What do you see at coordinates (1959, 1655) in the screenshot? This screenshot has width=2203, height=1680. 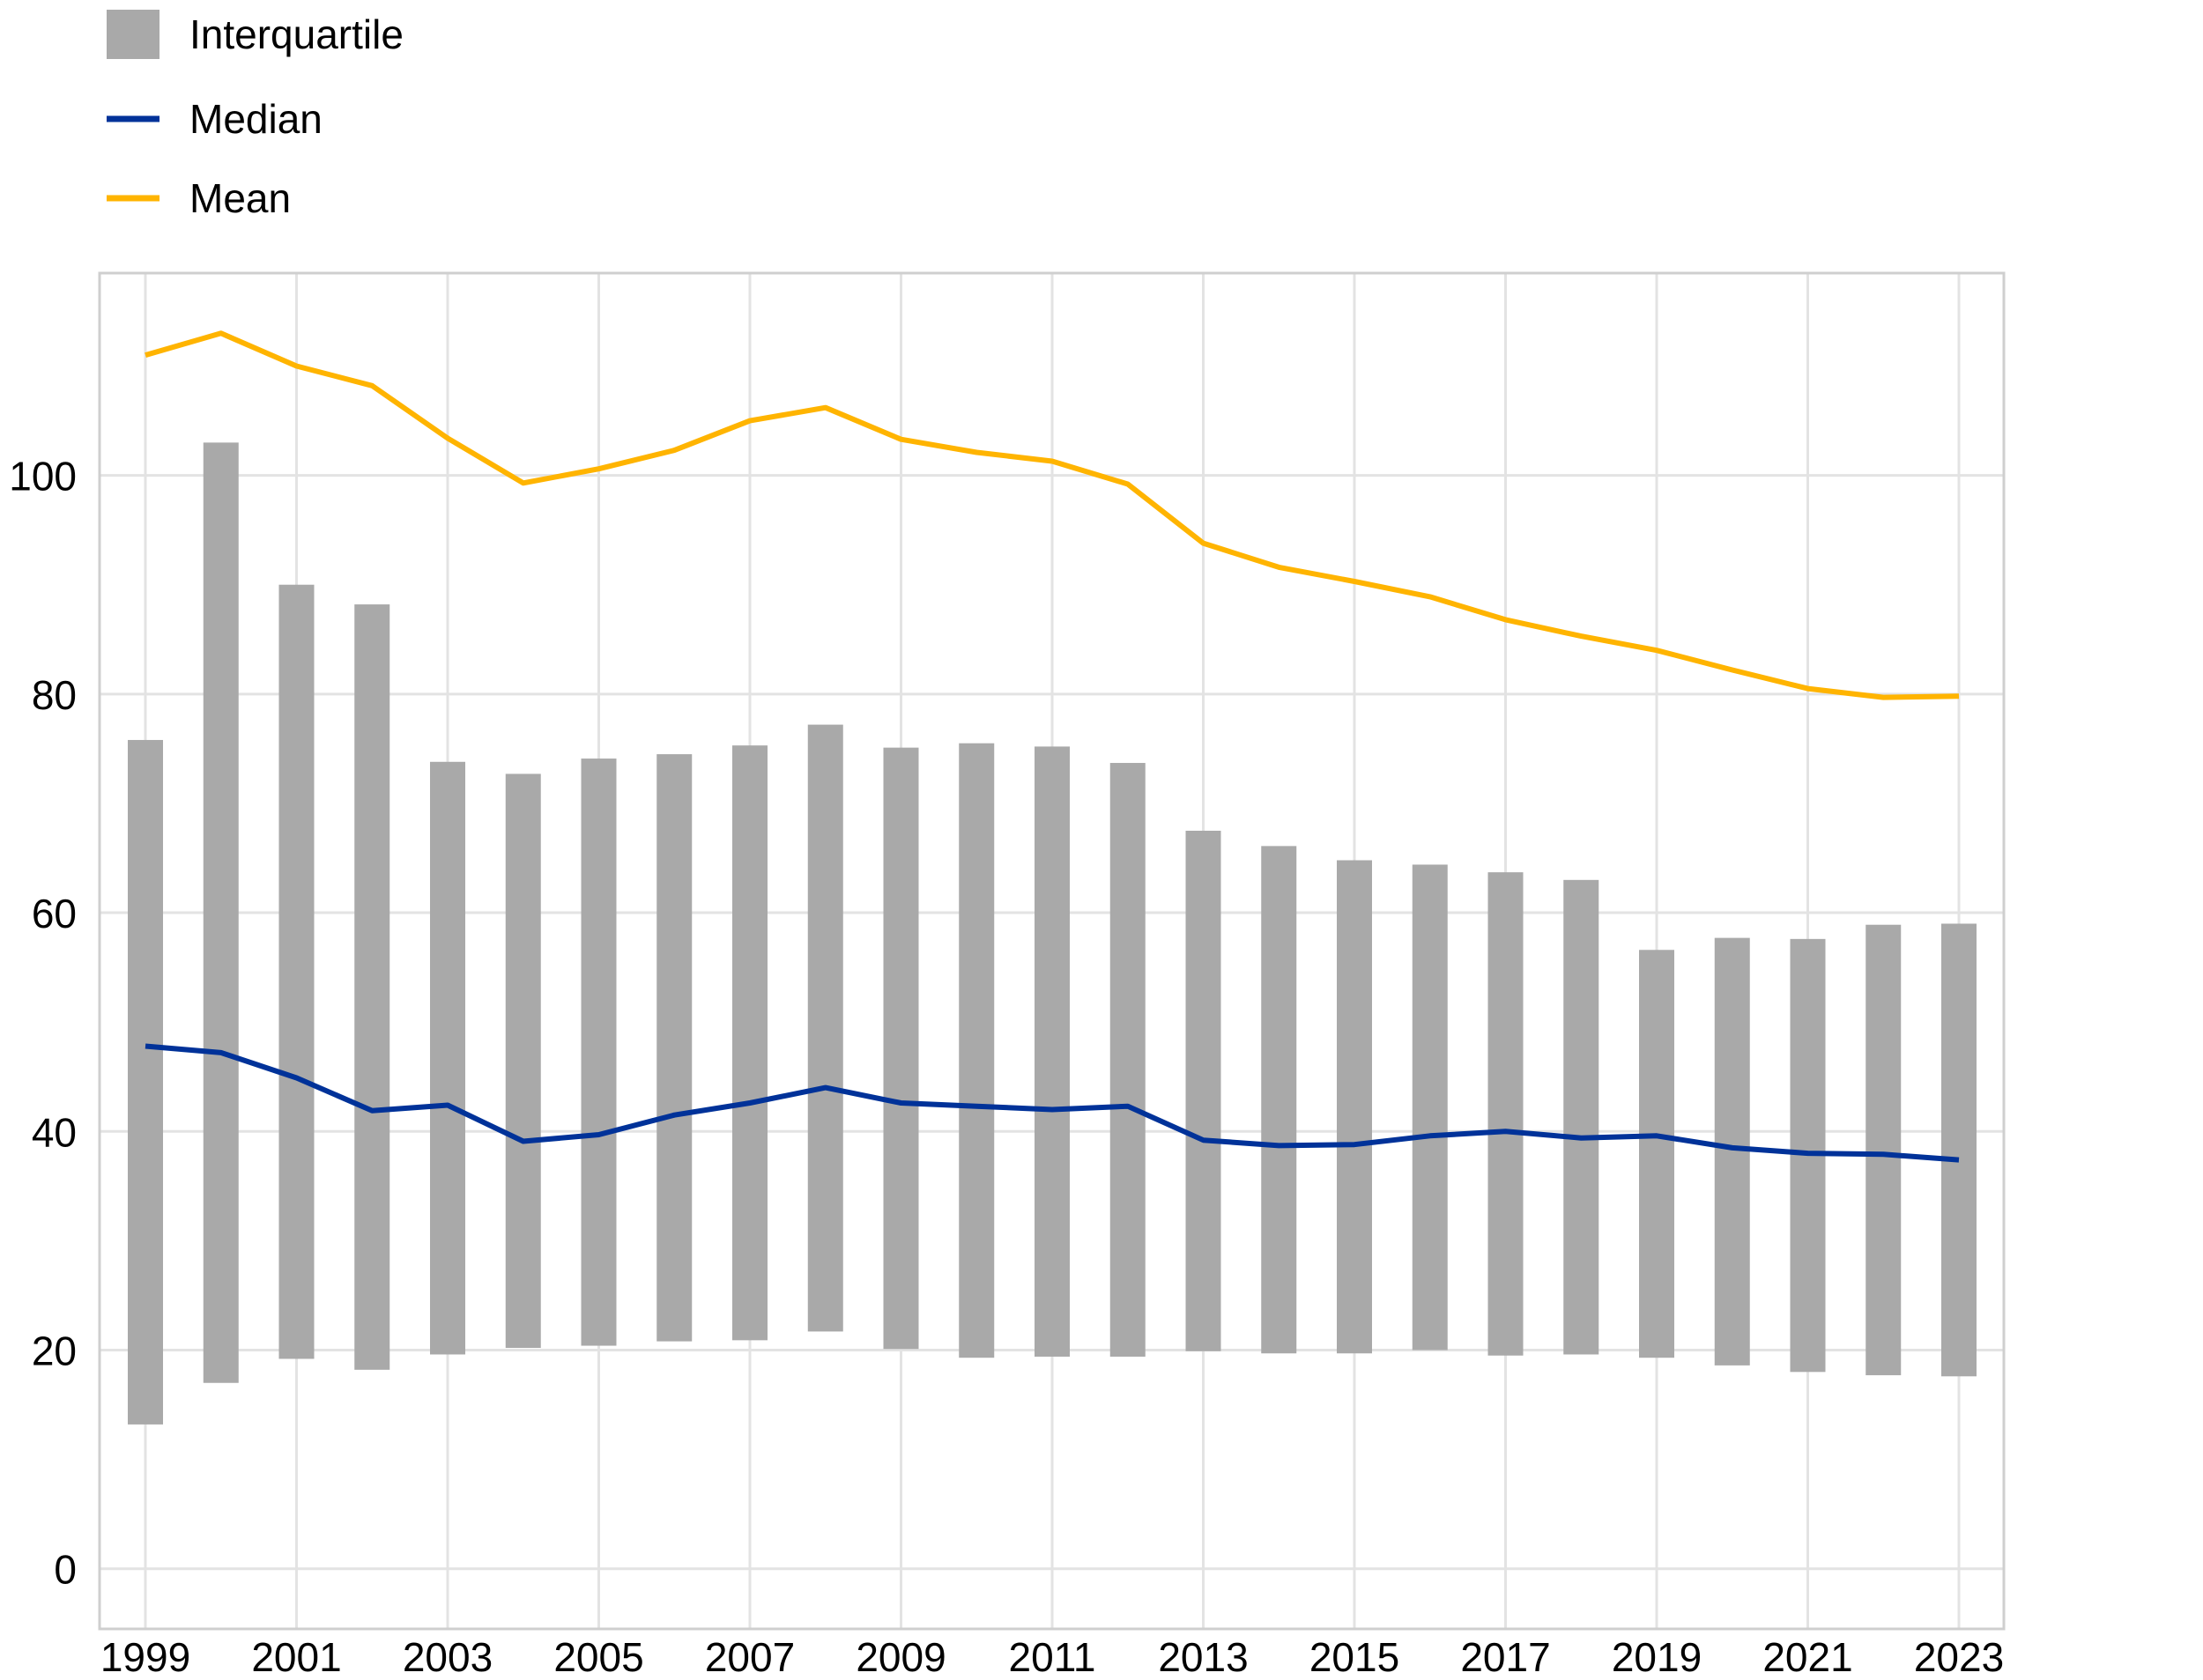 I see `x-tick-label: 2023` at bounding box center [1959, 1655].